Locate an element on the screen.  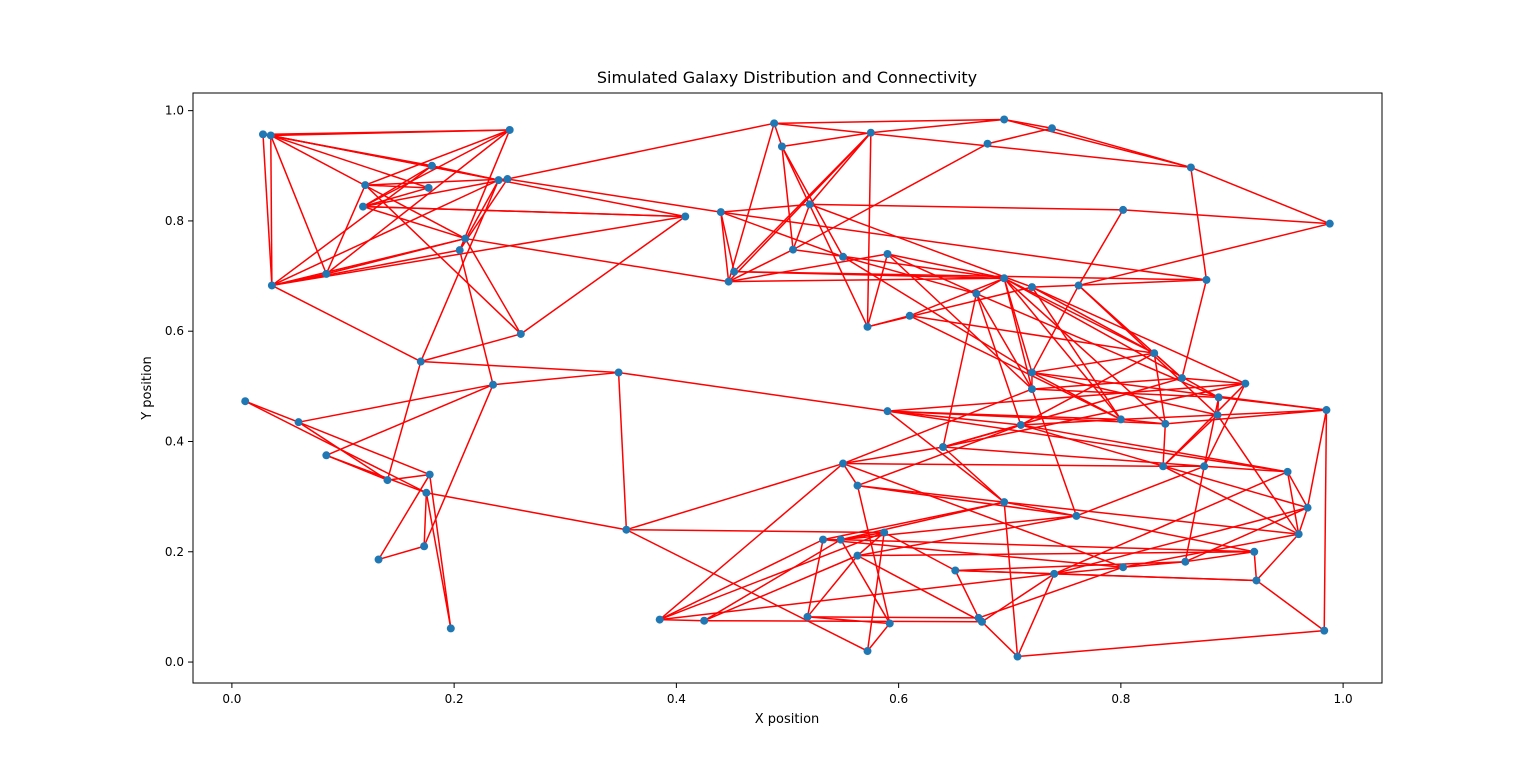
y-tick-label: 0.8 is located at coordinates (174, 221).